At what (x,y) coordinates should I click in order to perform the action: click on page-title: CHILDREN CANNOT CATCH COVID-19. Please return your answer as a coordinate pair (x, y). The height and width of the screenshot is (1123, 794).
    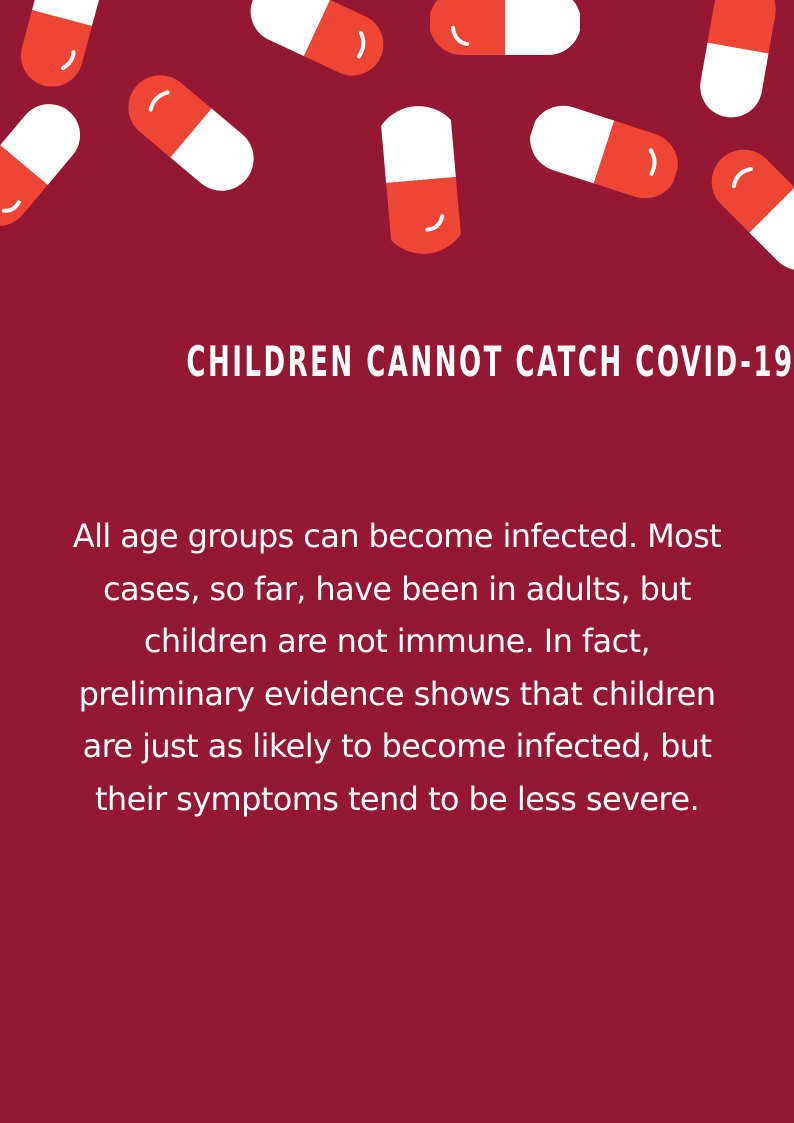
    Looking at the image, I should click on (397, 362).